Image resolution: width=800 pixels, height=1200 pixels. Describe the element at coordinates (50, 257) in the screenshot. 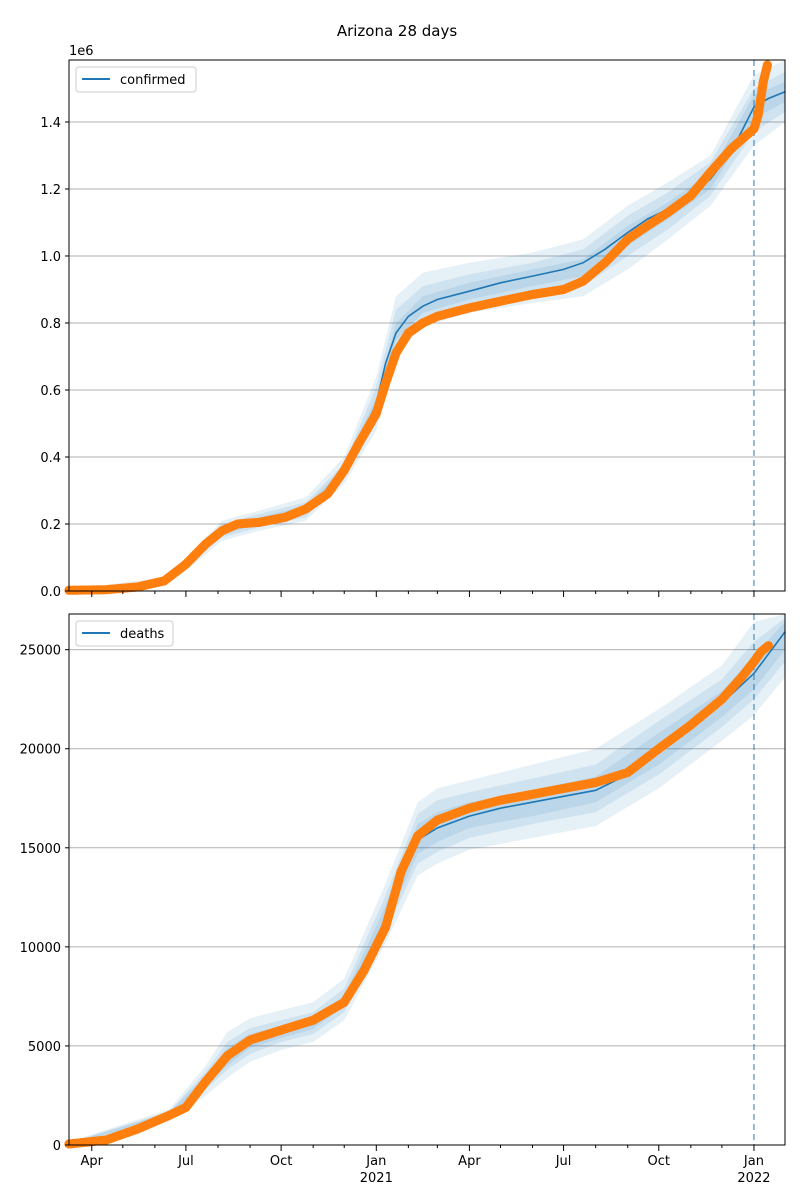

I see `confirmed-y-tick-label: 1.0` at that location.